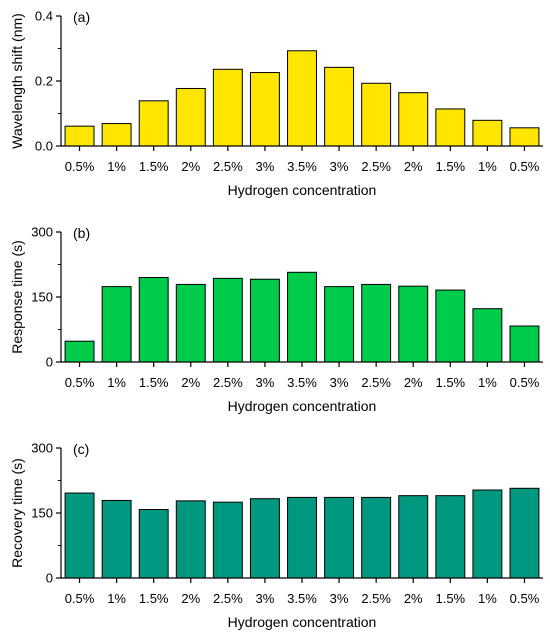  Describe the element at coordinates (17, 513) in the screenshot. I see `y-axis-title: Recovery time (s)` at that location.